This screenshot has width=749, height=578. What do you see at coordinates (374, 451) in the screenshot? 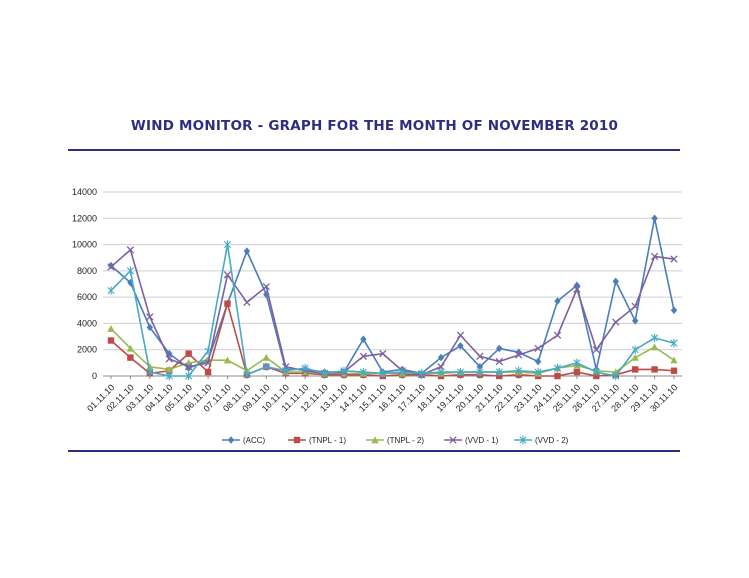
I see `bottom-divider` at bounding box center [374, 451].